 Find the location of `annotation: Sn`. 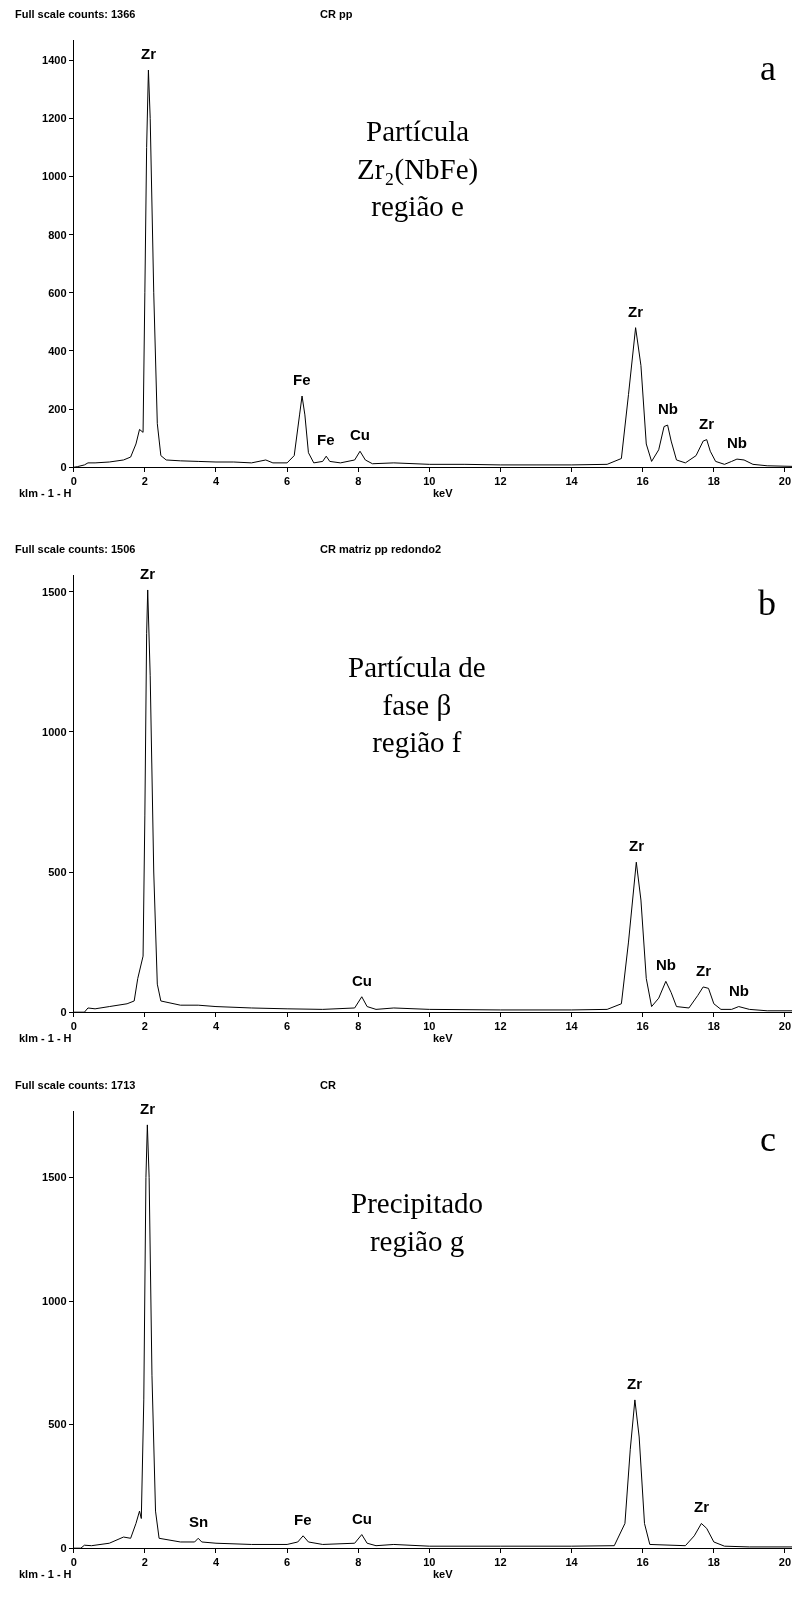

annotation: Sn is located at coordinates (199, 1521).